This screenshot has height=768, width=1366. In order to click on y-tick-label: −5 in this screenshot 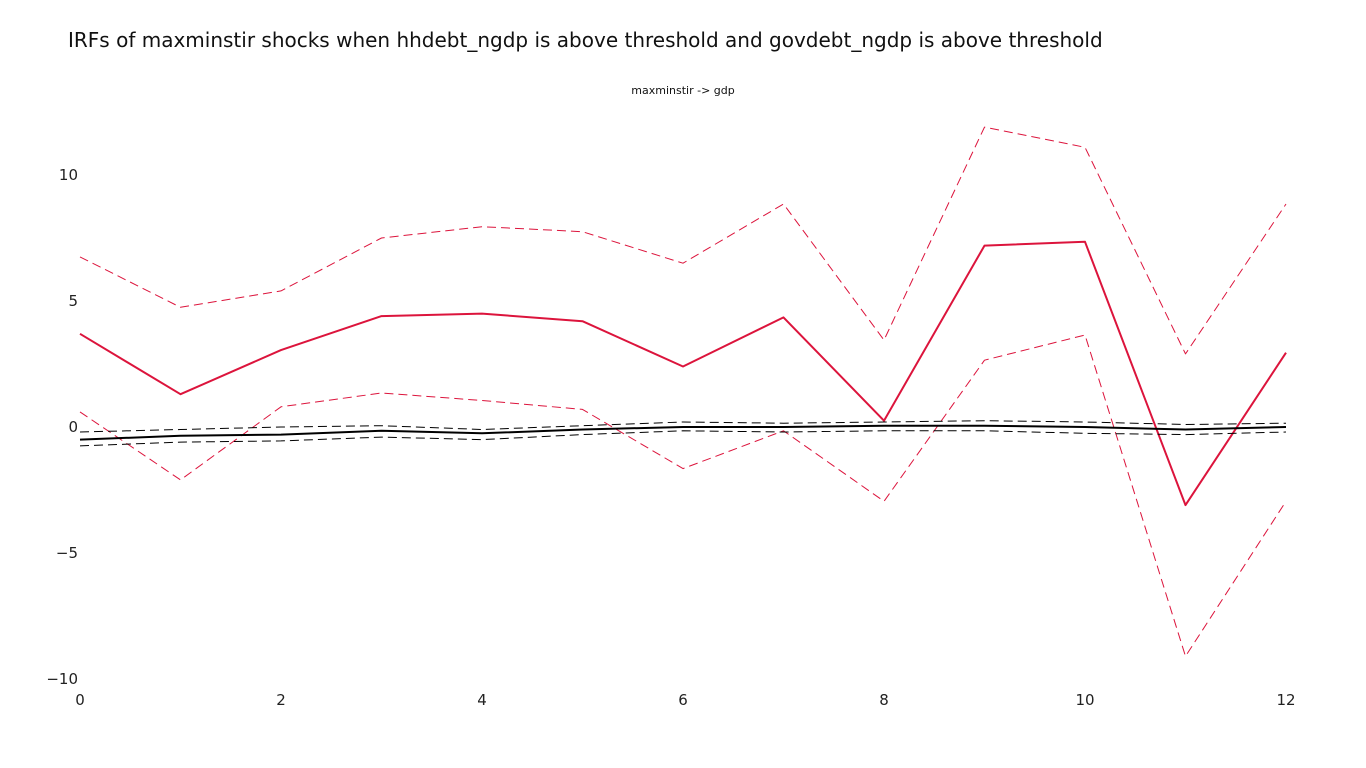, I will do `click(67, 553)`.